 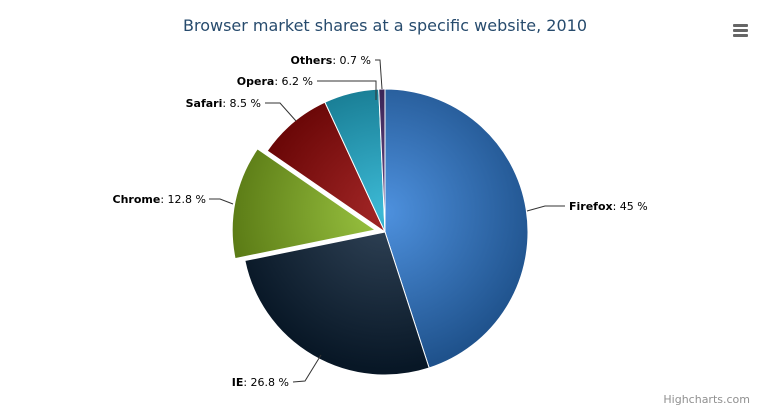 I want to click on data-label-opera: Opera: 6.2 %, so click(x=275, y=81).